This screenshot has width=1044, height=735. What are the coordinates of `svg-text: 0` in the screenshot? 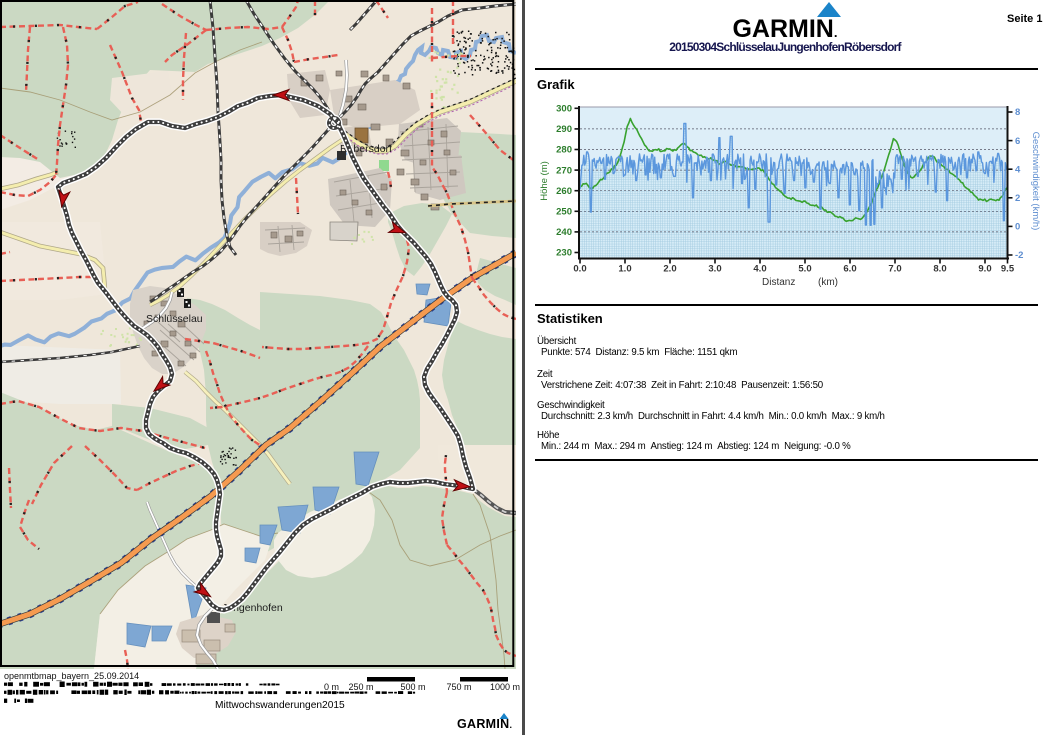 It's located at (1017, 227).